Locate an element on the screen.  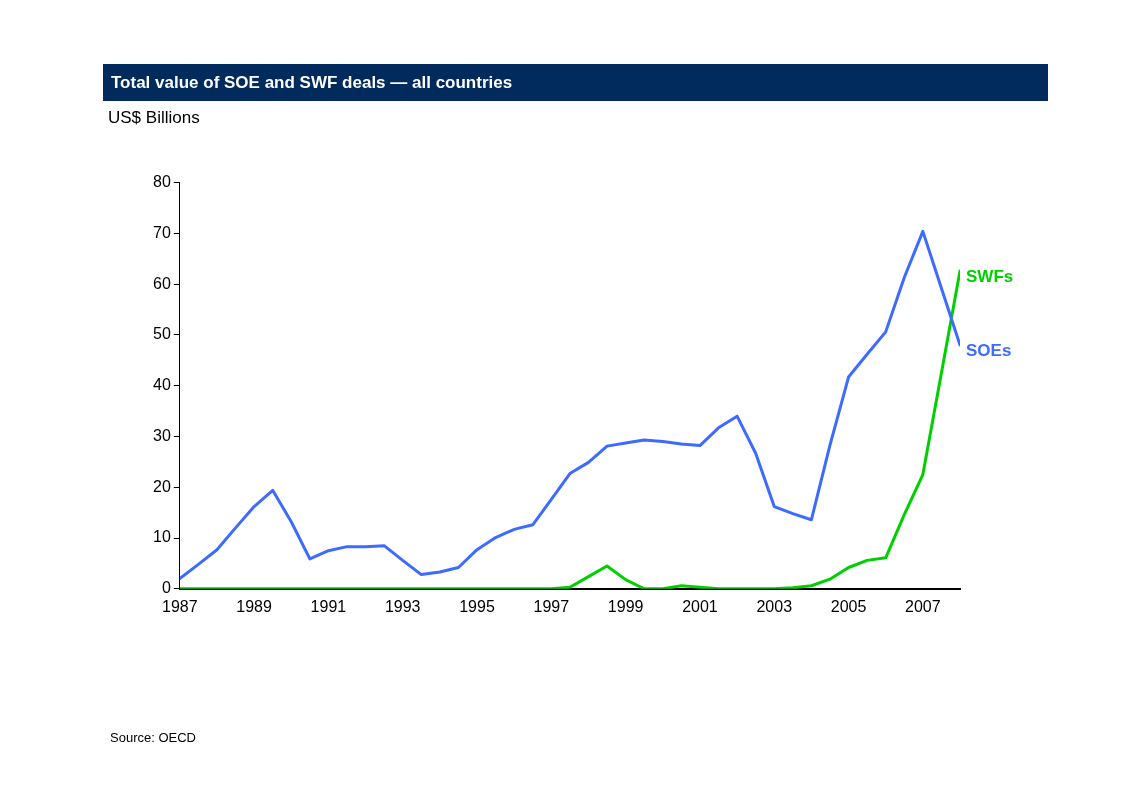
y-tick-label: 60 is located at coordinates (162, 283).